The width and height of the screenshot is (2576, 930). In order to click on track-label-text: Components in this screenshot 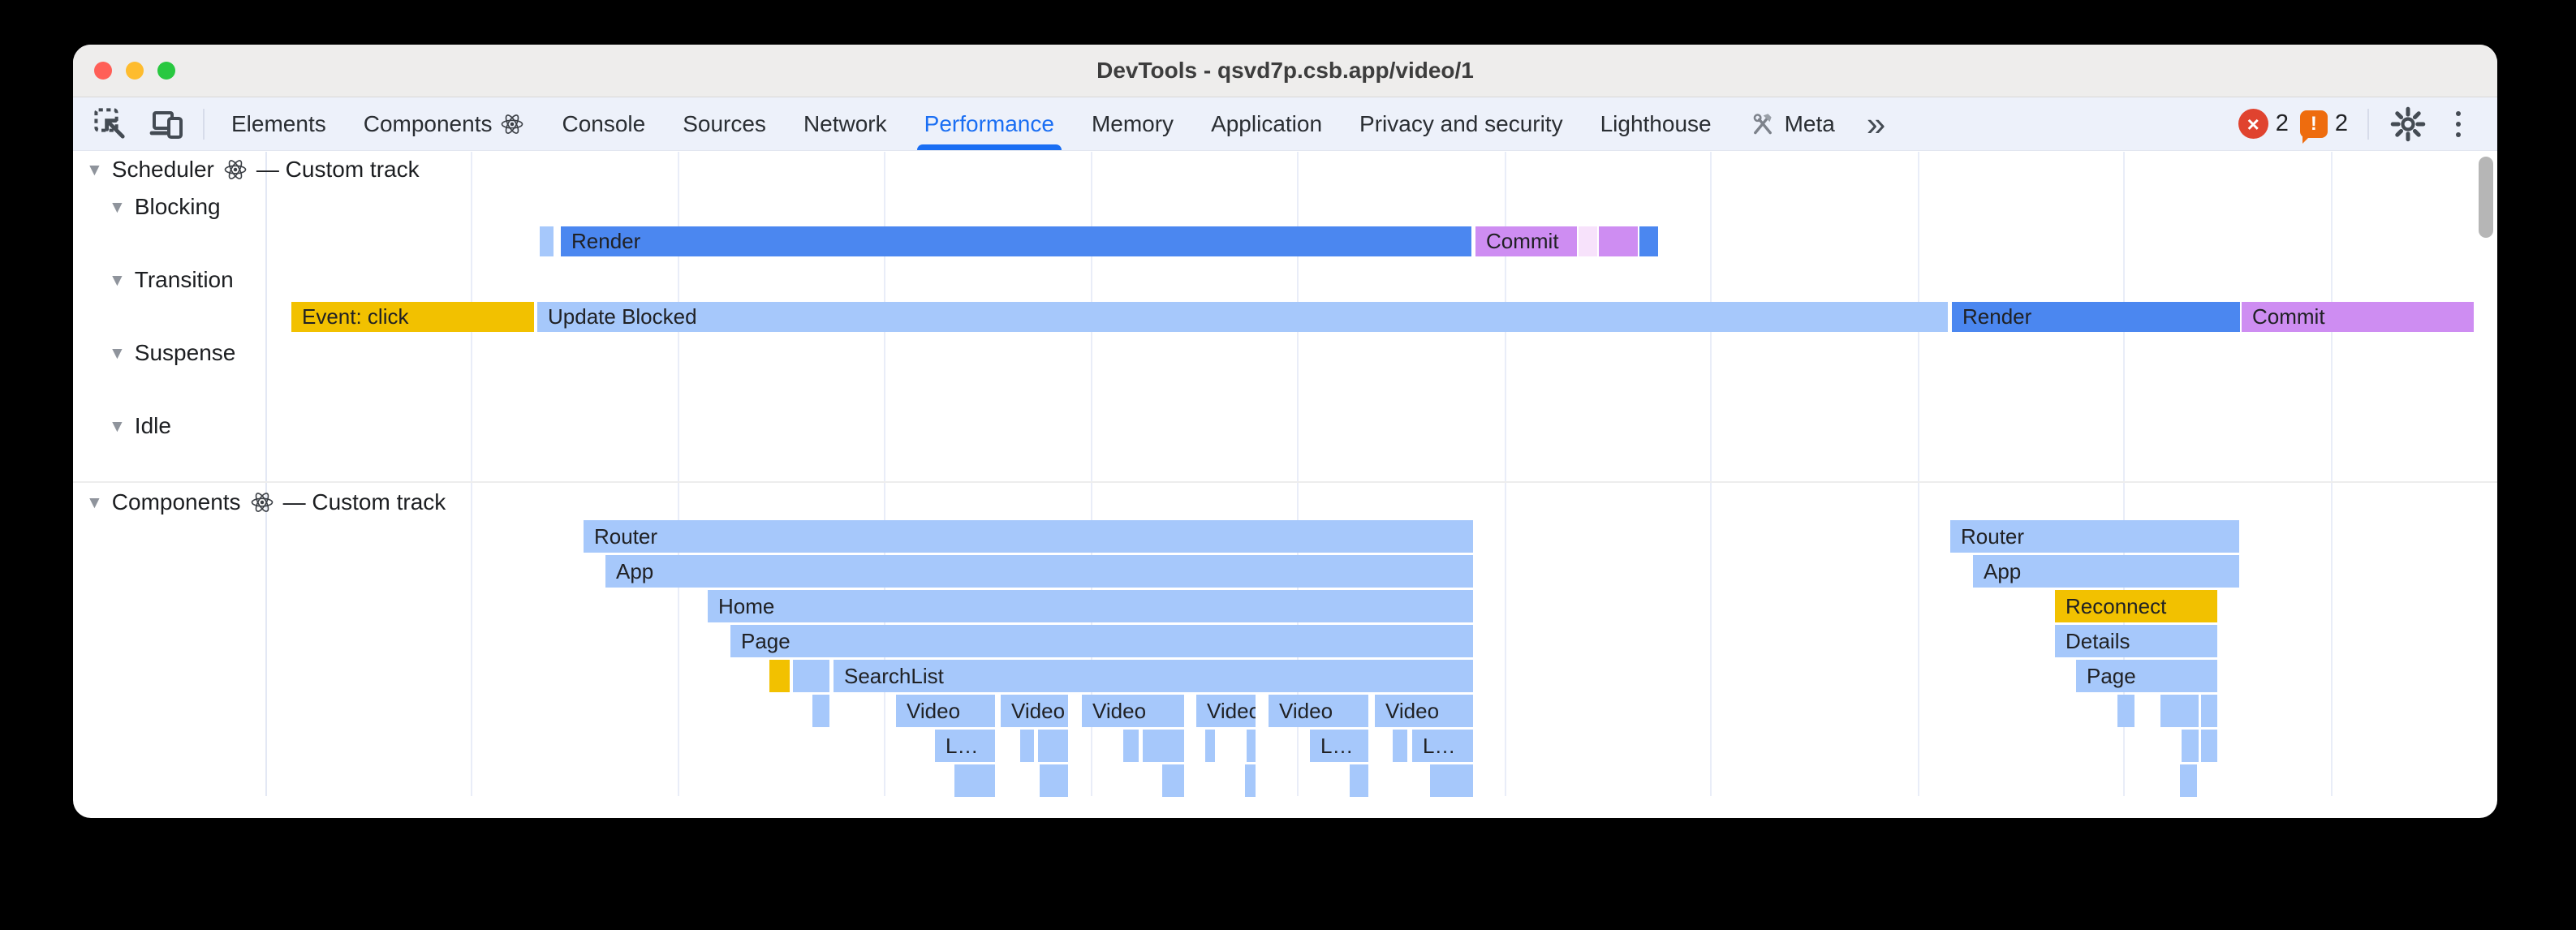, I will do `click(176, 502)`.